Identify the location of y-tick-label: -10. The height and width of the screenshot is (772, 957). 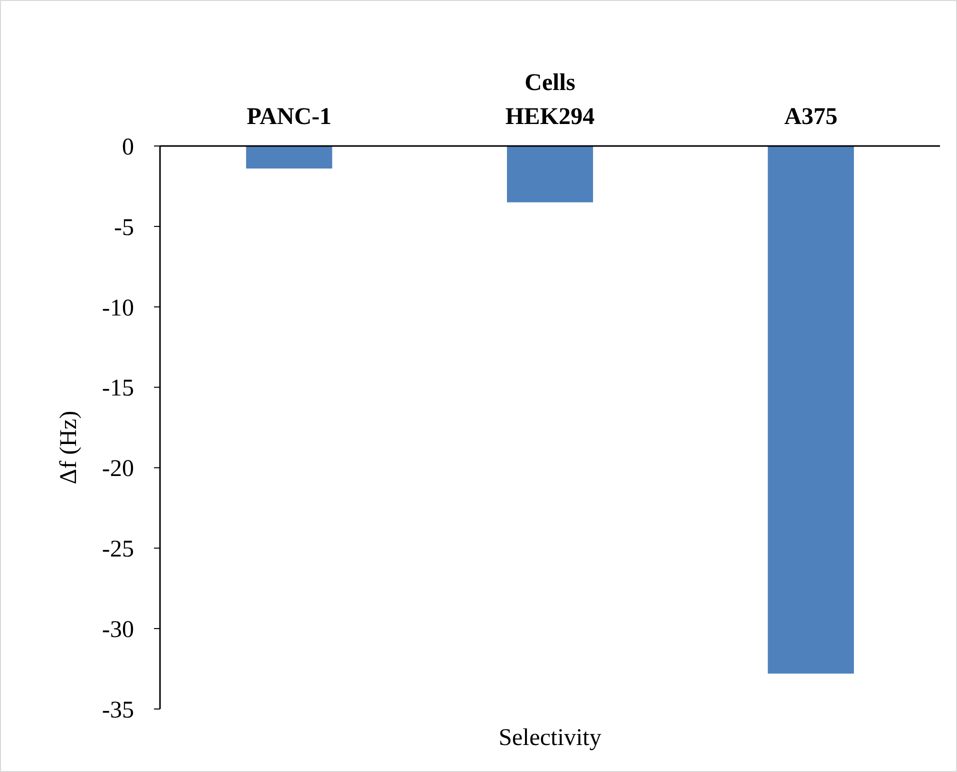
(118, 308).